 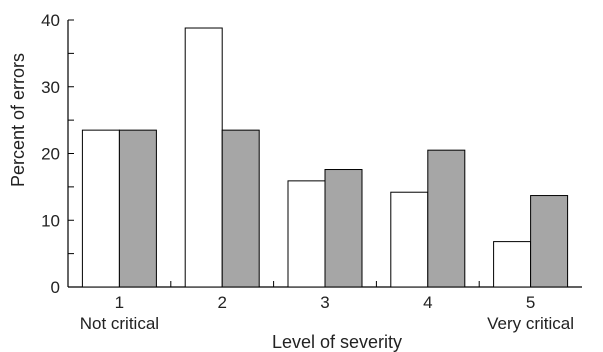 I want to click on y-tick-label: 0, so click(x=55, y=287).